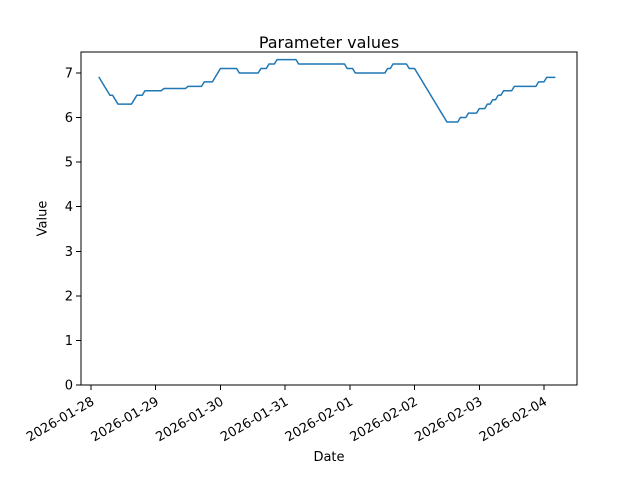 This screenshot has height=480, width=640. I want to click on y-tick-label: 1, so click(69, 341).